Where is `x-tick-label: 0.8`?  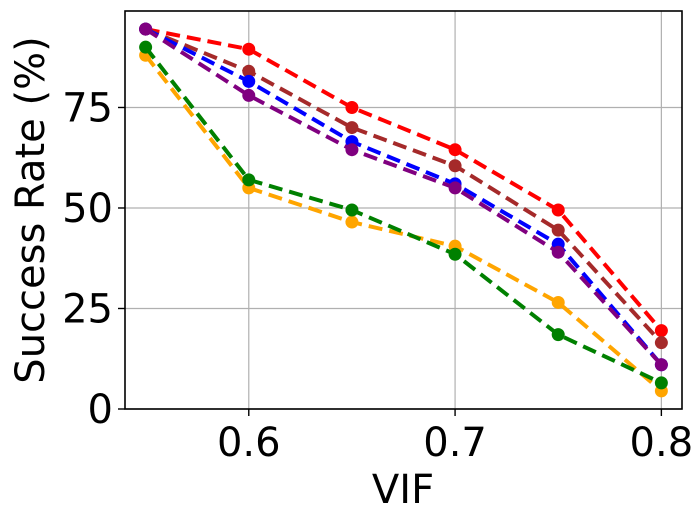 x-tick-label: 0.8 is located at coordinates (662, 443).